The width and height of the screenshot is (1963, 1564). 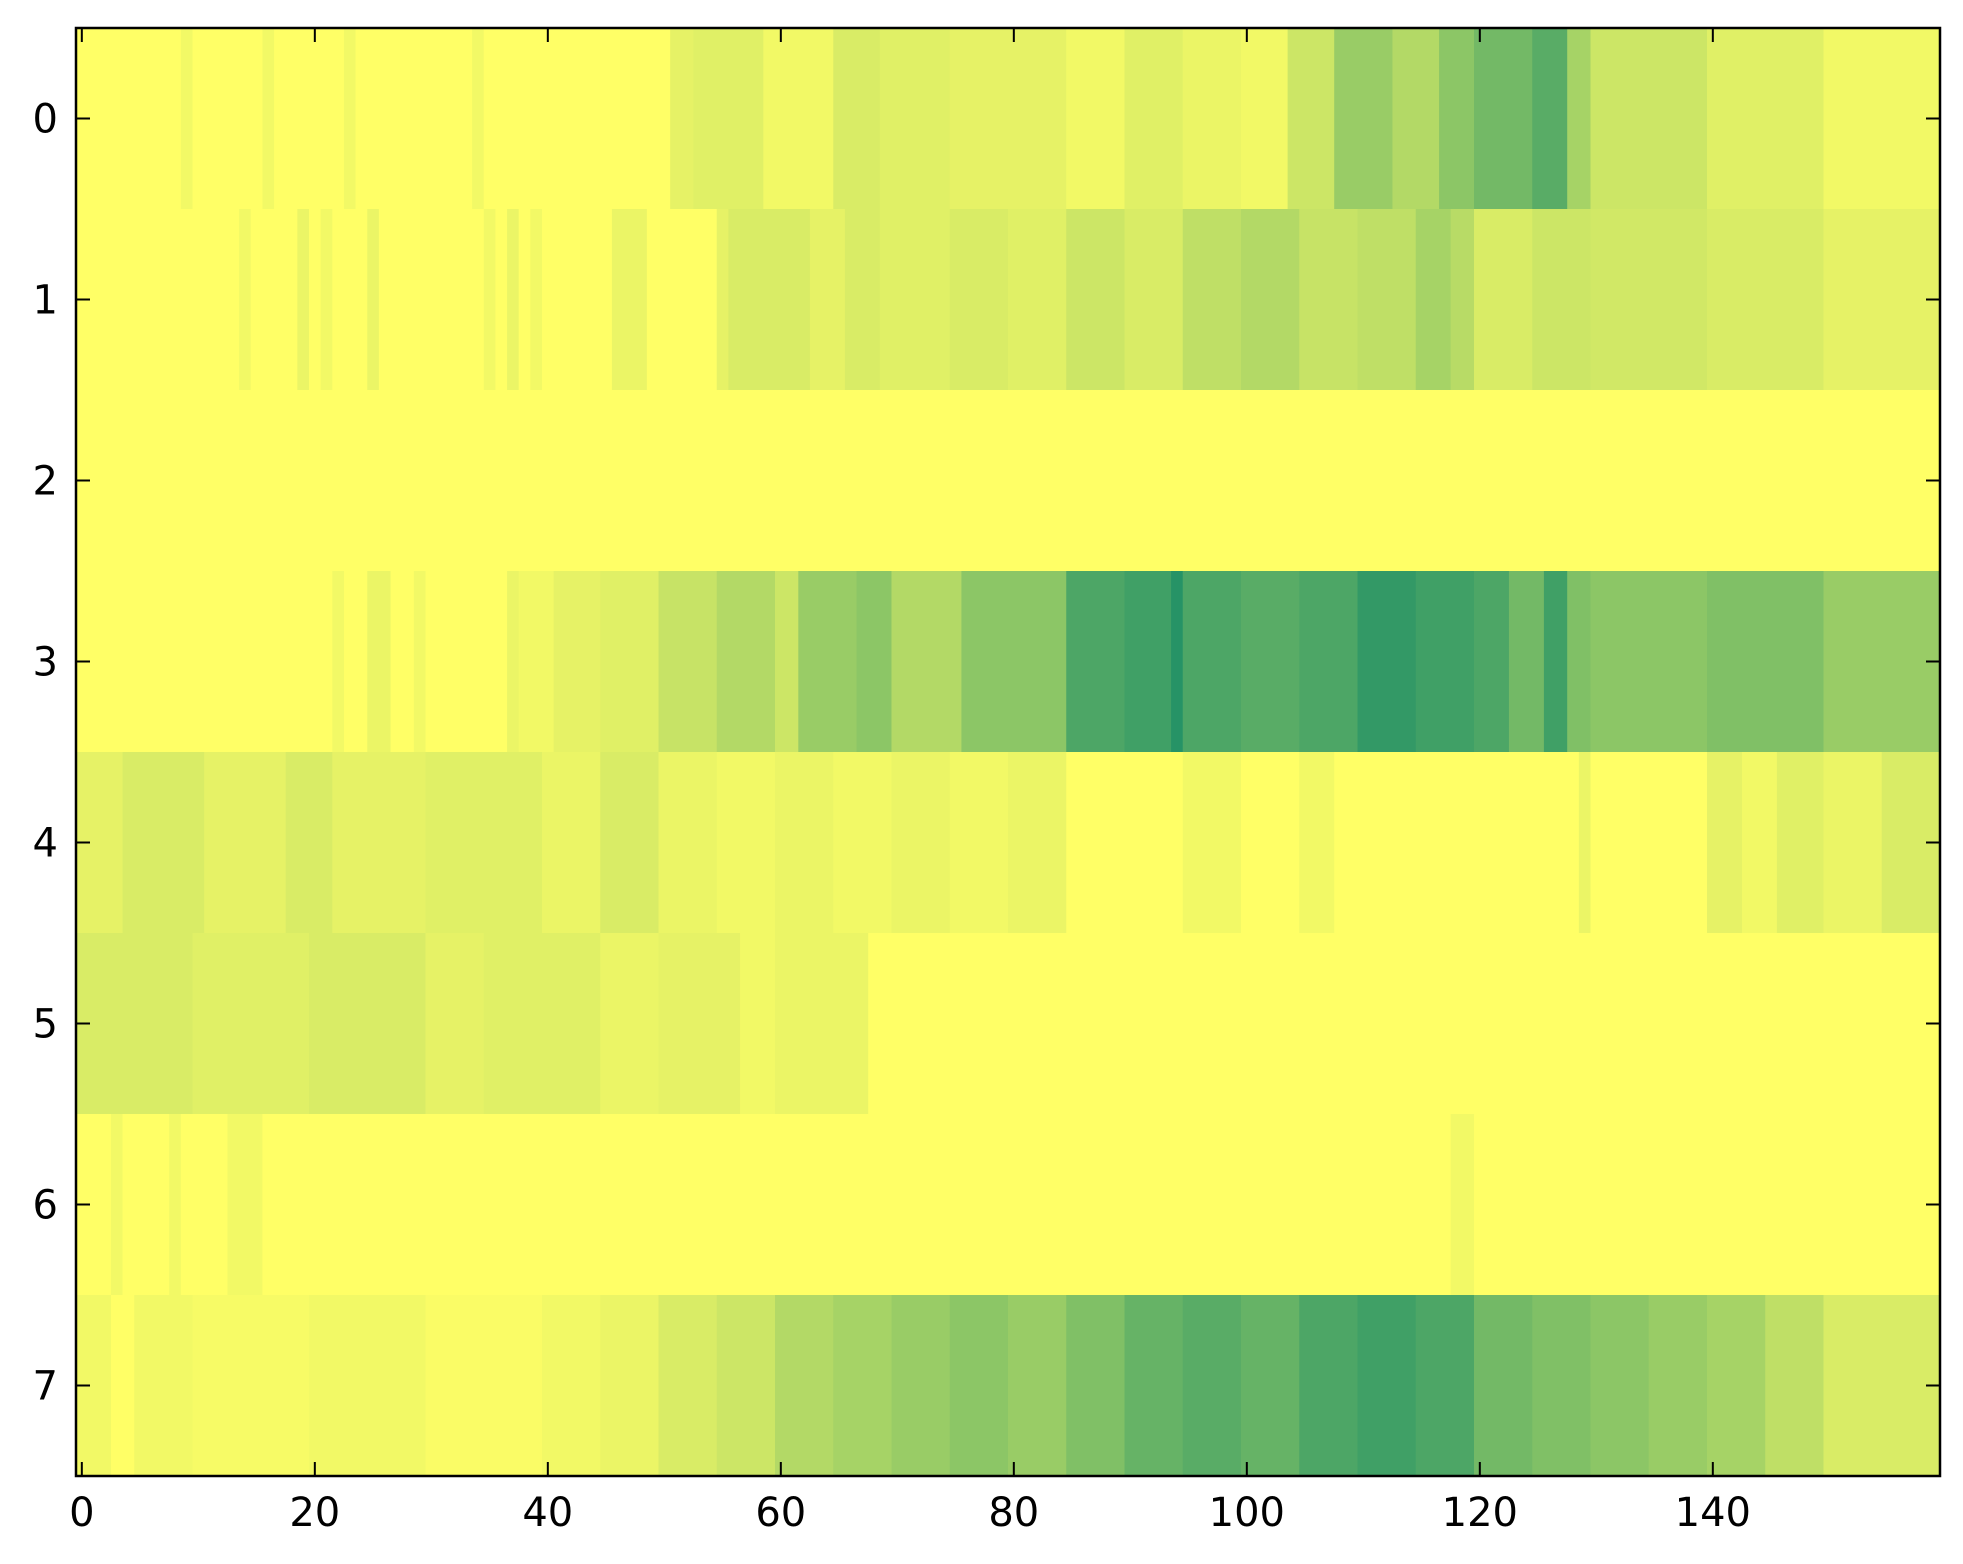 I want to click on y-tick-label: 1, so click(x=45, y=301).